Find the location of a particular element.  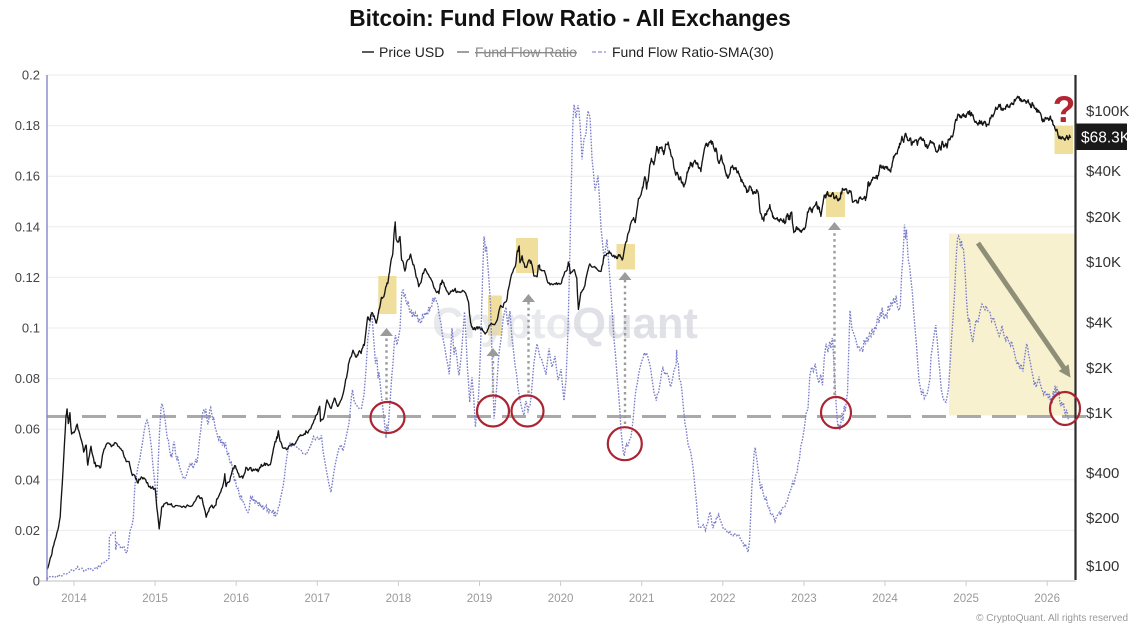

svg-text: 0.14 is located at coordinates (27, 226).